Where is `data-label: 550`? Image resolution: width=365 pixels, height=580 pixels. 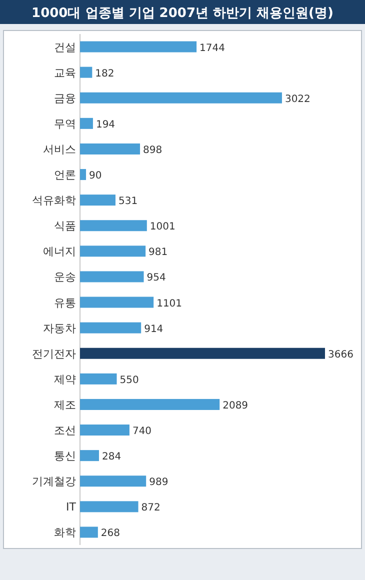 data-label: 550 is located at coordinates (129, 380).